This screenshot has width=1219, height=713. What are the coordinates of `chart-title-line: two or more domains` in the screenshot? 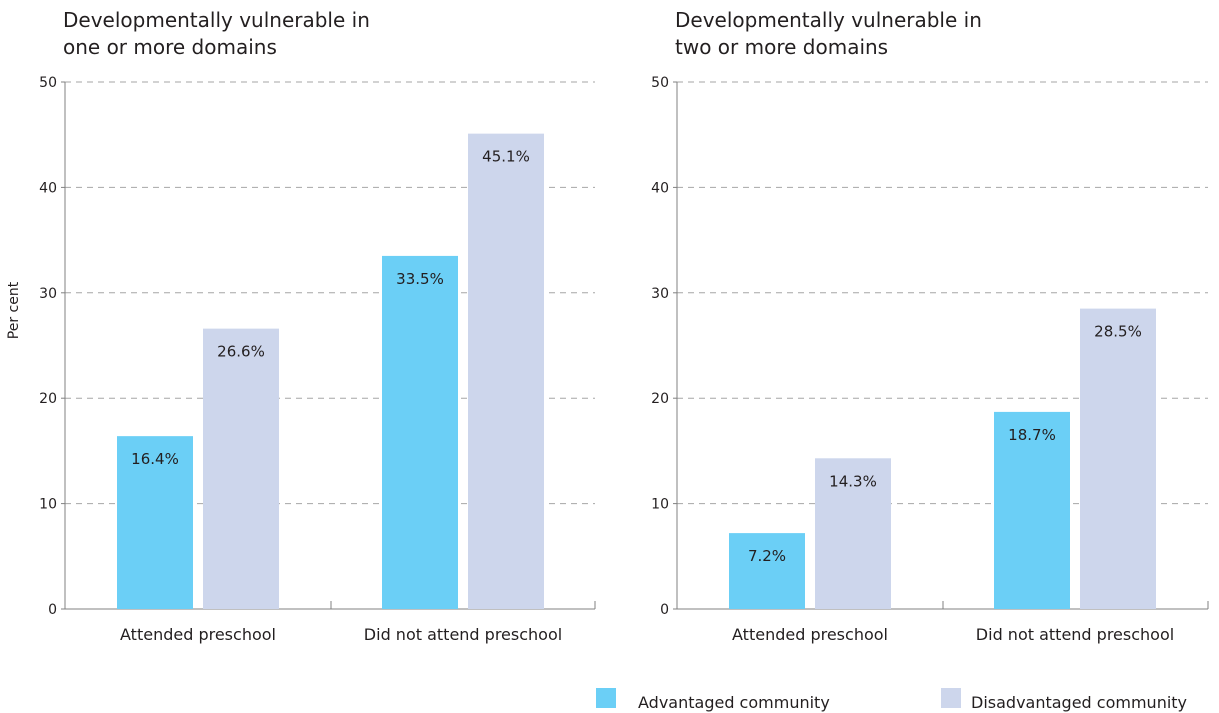 It's located at (781, 47).